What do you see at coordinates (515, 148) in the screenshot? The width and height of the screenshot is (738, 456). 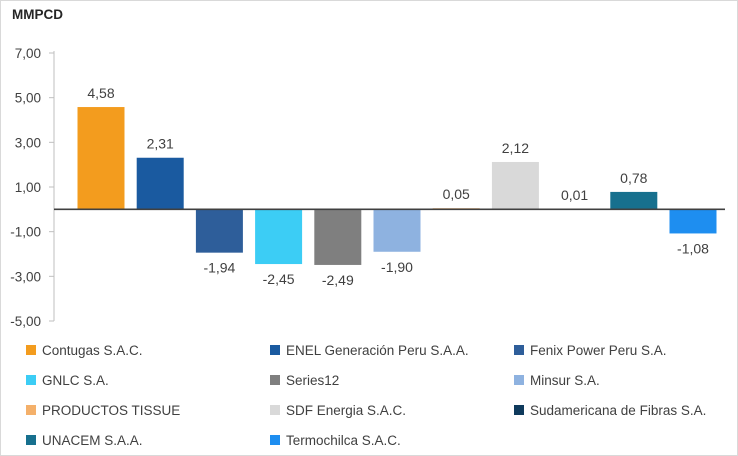 I see `data-label: 2,12` at bounding box center [515, 148].